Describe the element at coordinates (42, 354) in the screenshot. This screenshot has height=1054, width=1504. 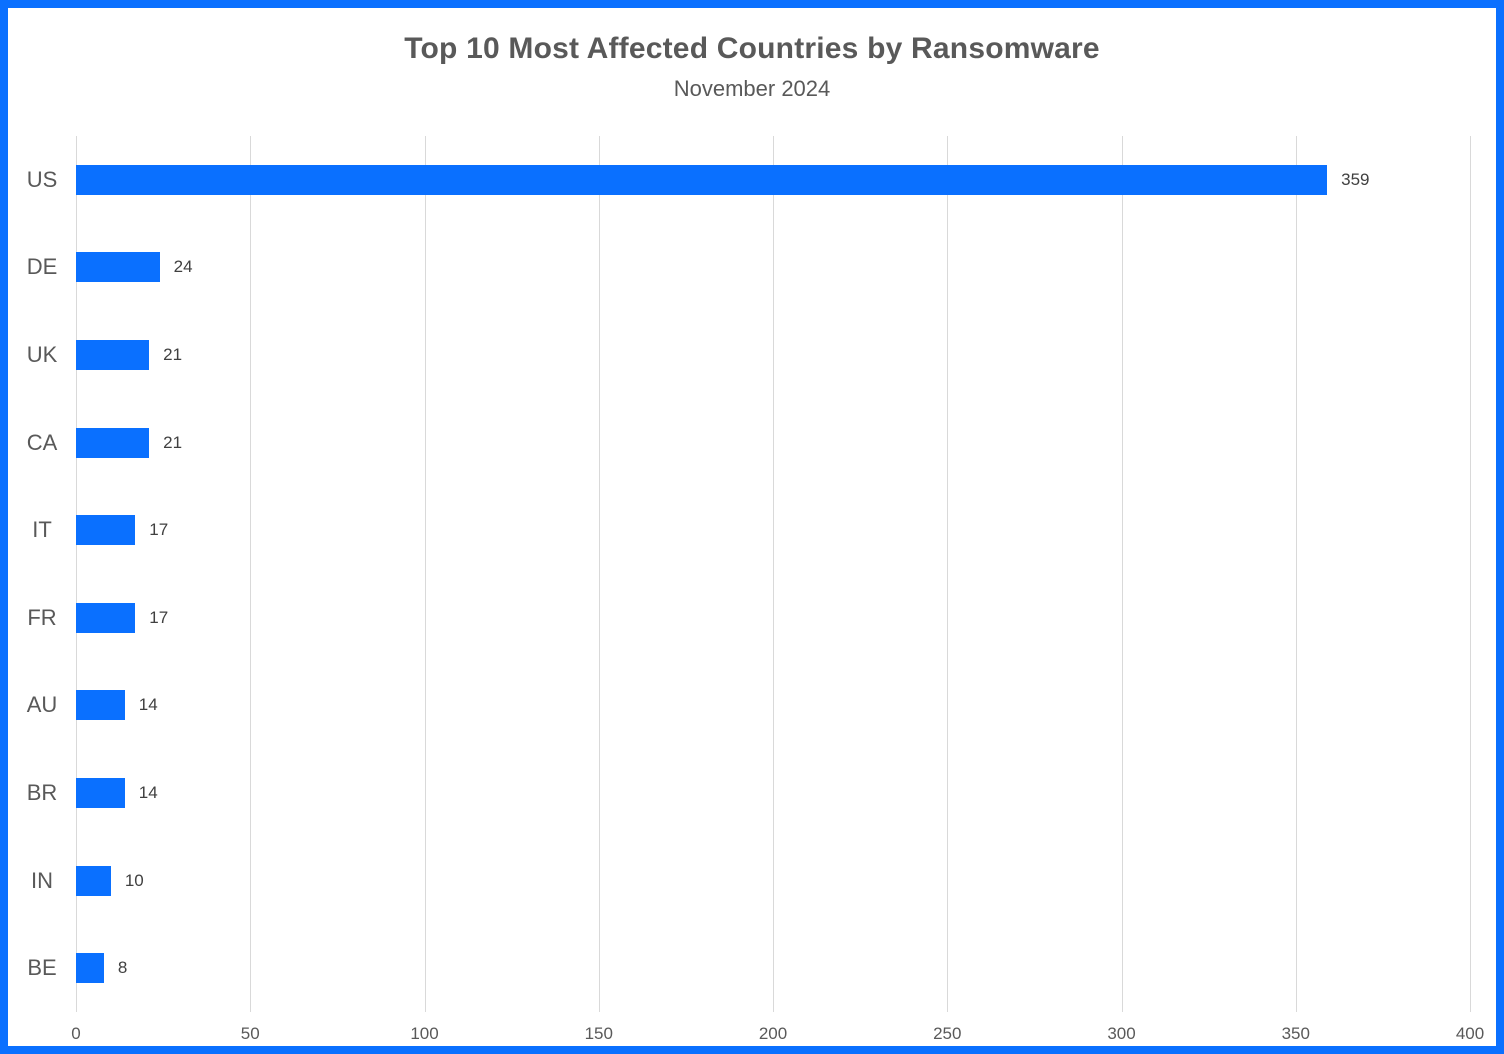
I see `category-label: UK` at that location.